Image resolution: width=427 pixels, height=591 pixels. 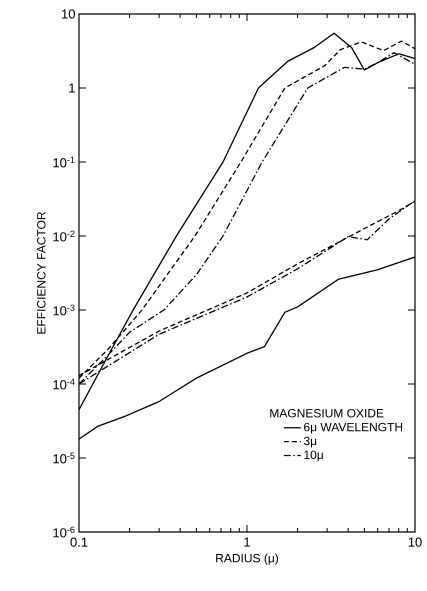 What do you see at coordinates (415, 542) in the screenshot?
I see `x-tick-label: 10` at bounding box center [415, 542].